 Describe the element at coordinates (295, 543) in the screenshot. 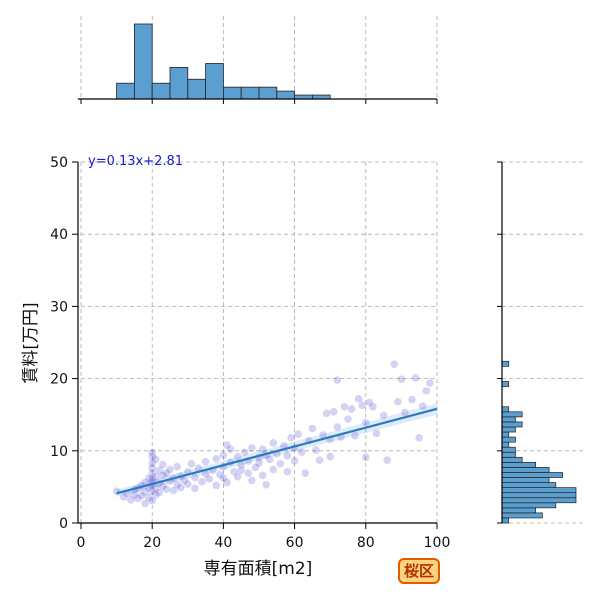

I see `x-tick-label: 60` at that location.